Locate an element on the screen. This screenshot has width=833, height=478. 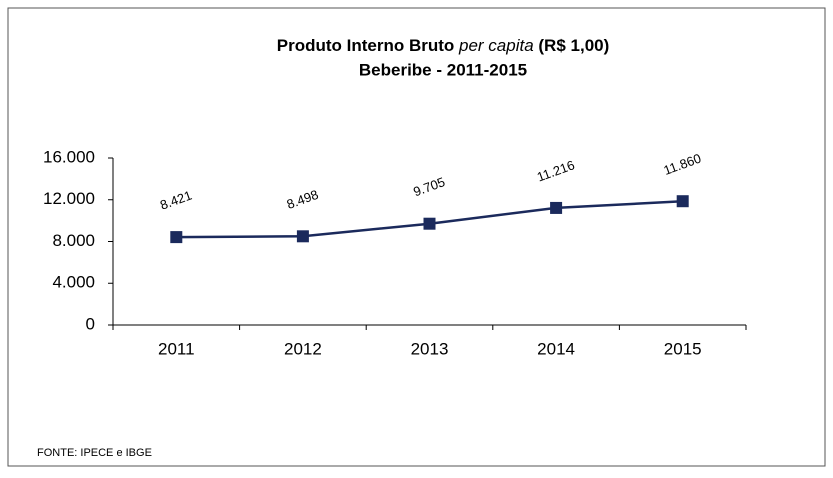
x-tick-label: 2012 is located at coordinates (303, 348).